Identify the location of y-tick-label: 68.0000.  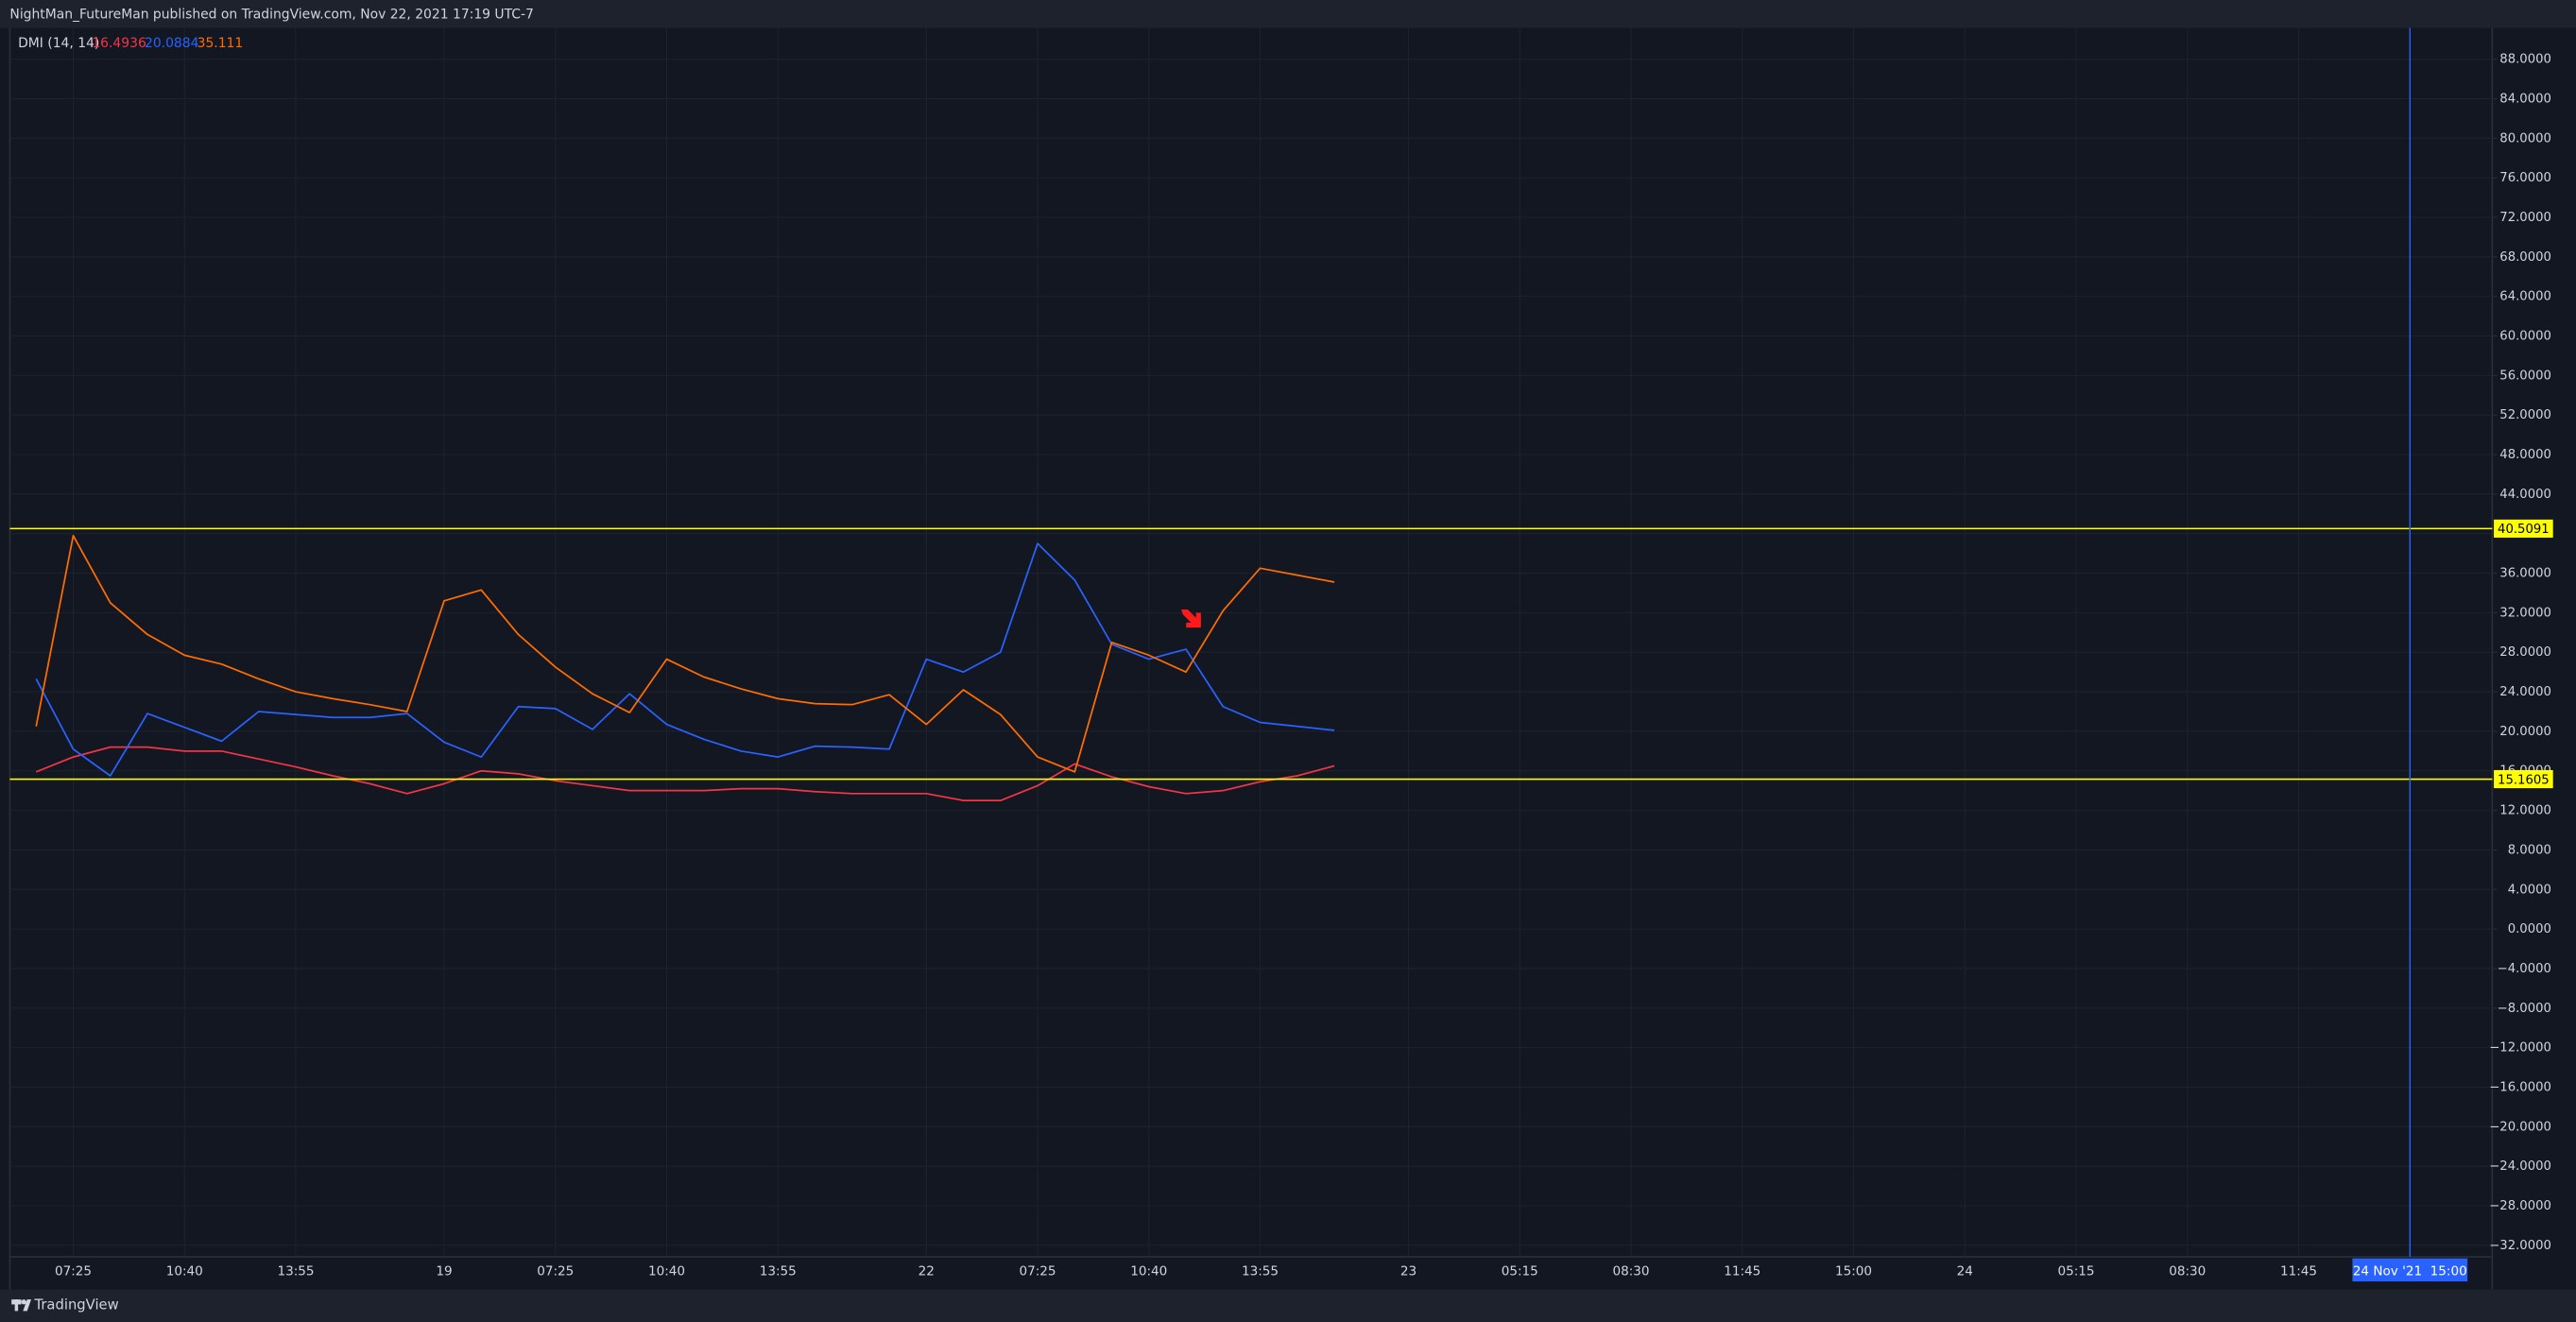
(2525, 257).